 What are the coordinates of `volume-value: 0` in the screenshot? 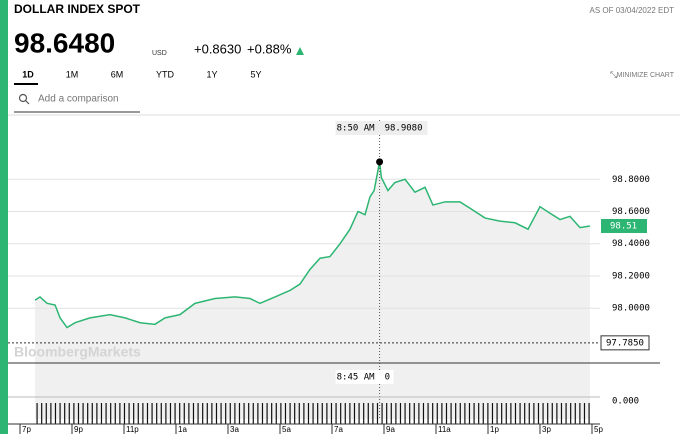 It's located at (387, 378).